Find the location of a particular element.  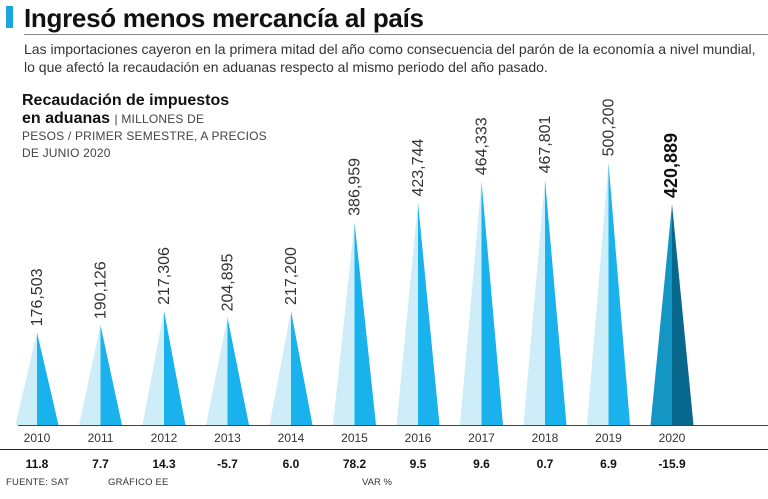

bar-2019-left-face is located at coordinates (598, 293).